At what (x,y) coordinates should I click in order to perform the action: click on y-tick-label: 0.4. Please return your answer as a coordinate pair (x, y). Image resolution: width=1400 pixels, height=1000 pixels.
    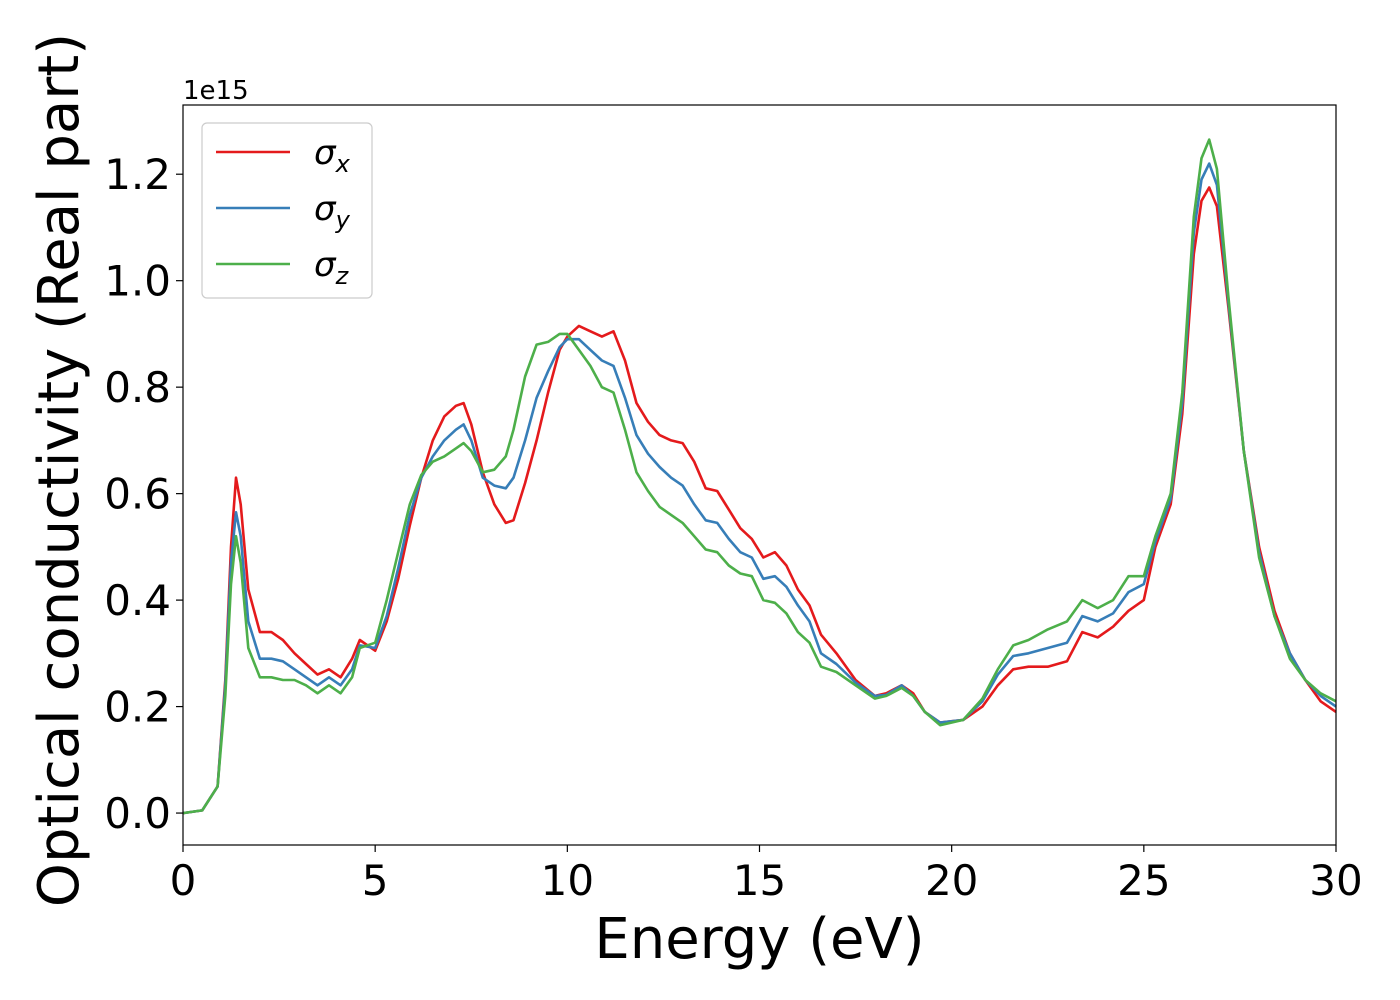
    Looking at the image, I should click on (137, 600).